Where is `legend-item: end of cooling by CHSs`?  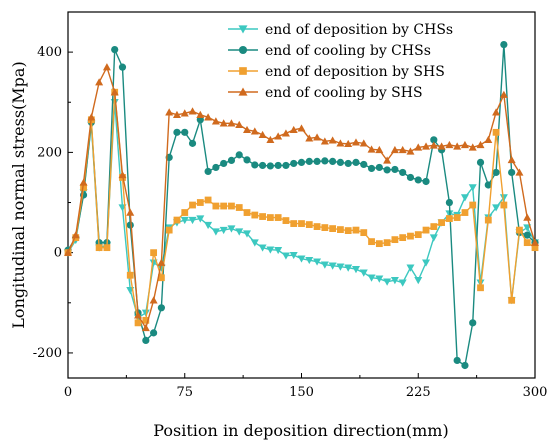 legend-item: end of cooling by CHSs is located at coordinates (329, 51).